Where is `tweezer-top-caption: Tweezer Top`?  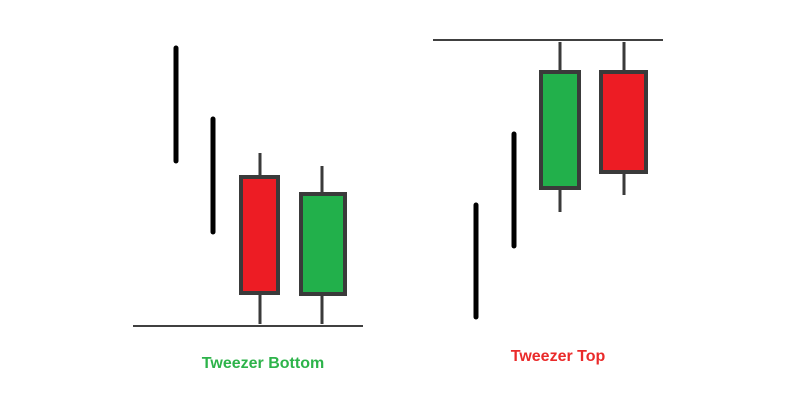 tweezer-top-caption: Tweezer Top is located at coordinates (558, 356).